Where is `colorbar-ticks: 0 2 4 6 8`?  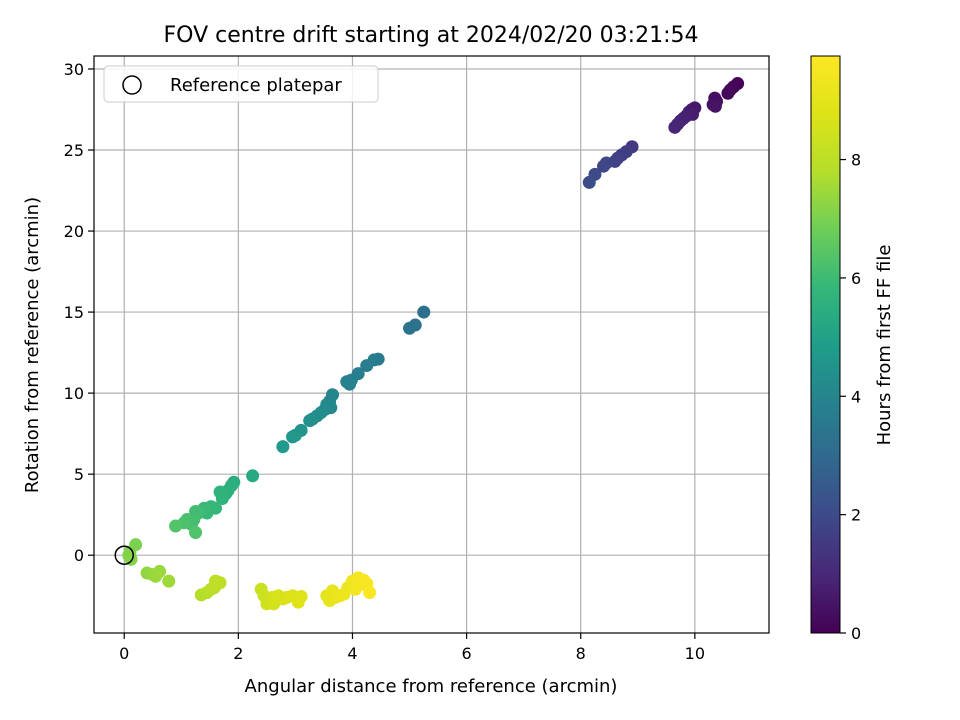 colorbar-ticks: 0 2 4 6 8 is located at coordinates (850, 397).